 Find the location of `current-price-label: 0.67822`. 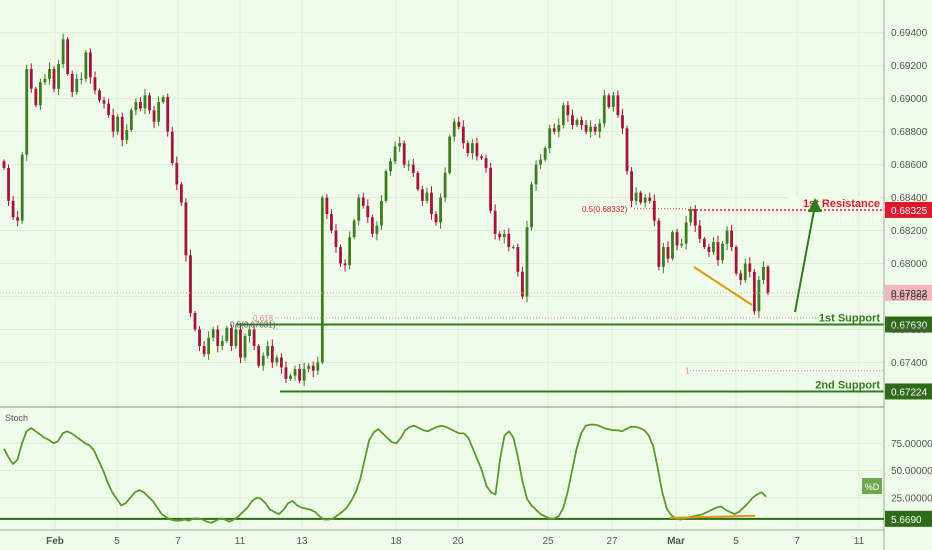

current-price-label: 0.67822 is located at coordinates (909, 294).